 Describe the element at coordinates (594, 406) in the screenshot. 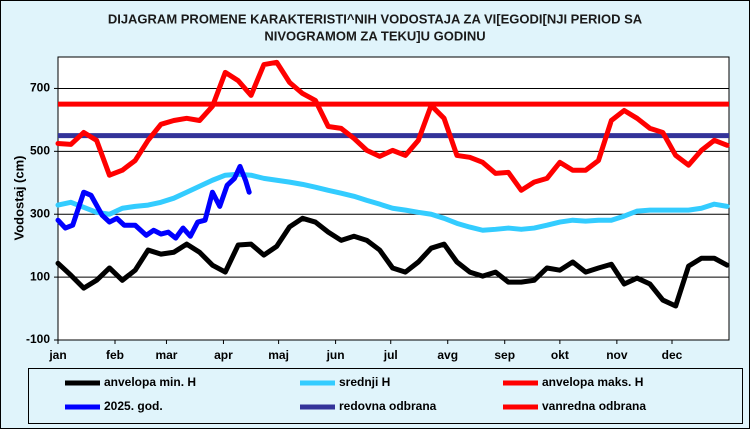

I see `legend-label: vanredna odbrana` at that location.